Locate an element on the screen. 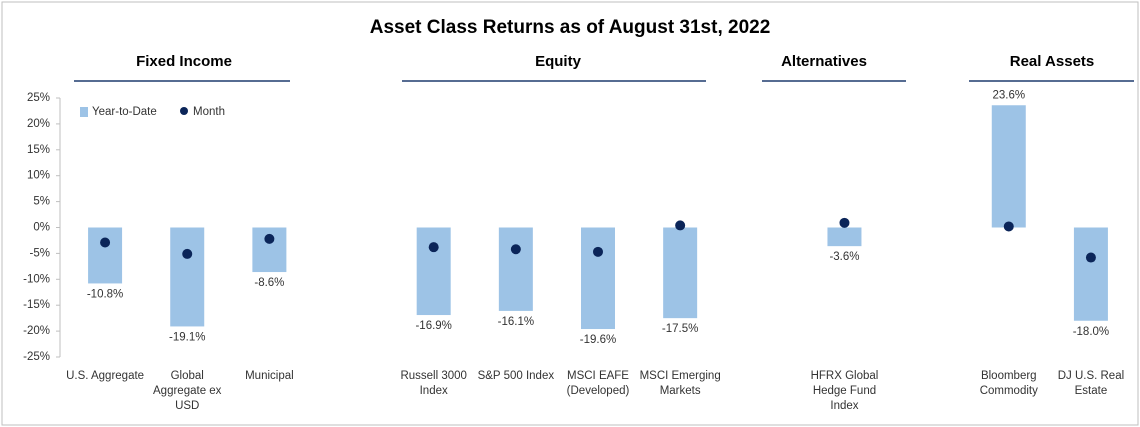 Image resolution: width=1140 pixels, height=427 pixels. value-label: -10.8% is located at coordinates (105, 294).